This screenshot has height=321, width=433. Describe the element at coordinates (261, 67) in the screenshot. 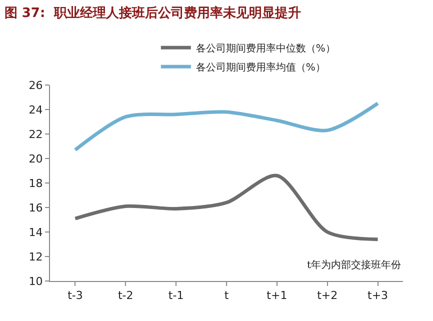

I see `legend-label: 各公司期间费用率均值（%）` at that location.